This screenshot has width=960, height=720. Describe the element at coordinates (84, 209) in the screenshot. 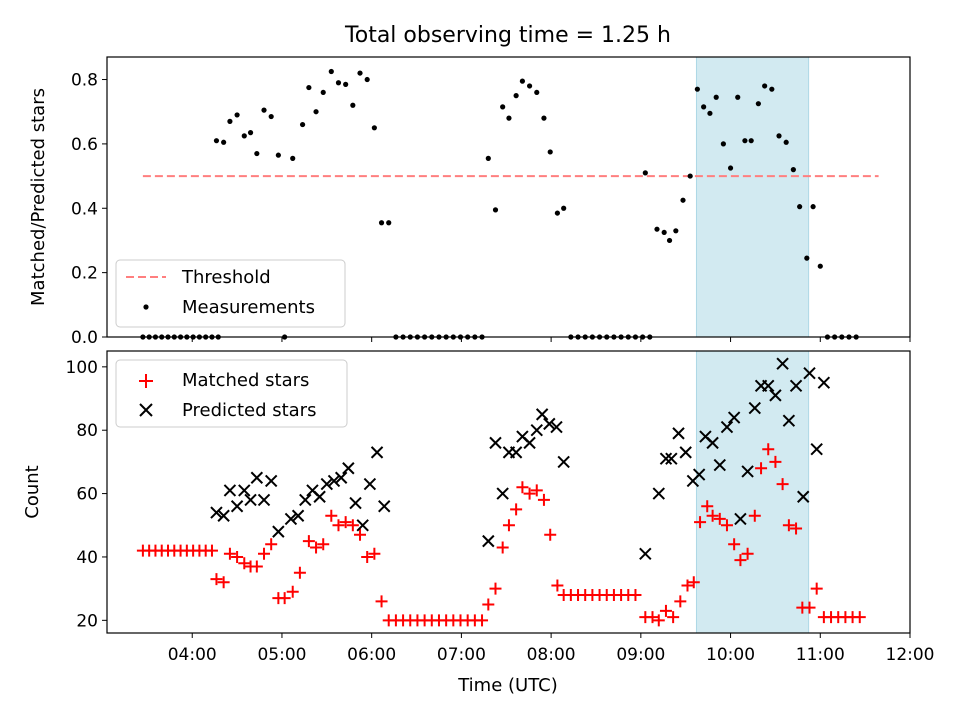

I see `y-tick-label: 0.4` at that location.